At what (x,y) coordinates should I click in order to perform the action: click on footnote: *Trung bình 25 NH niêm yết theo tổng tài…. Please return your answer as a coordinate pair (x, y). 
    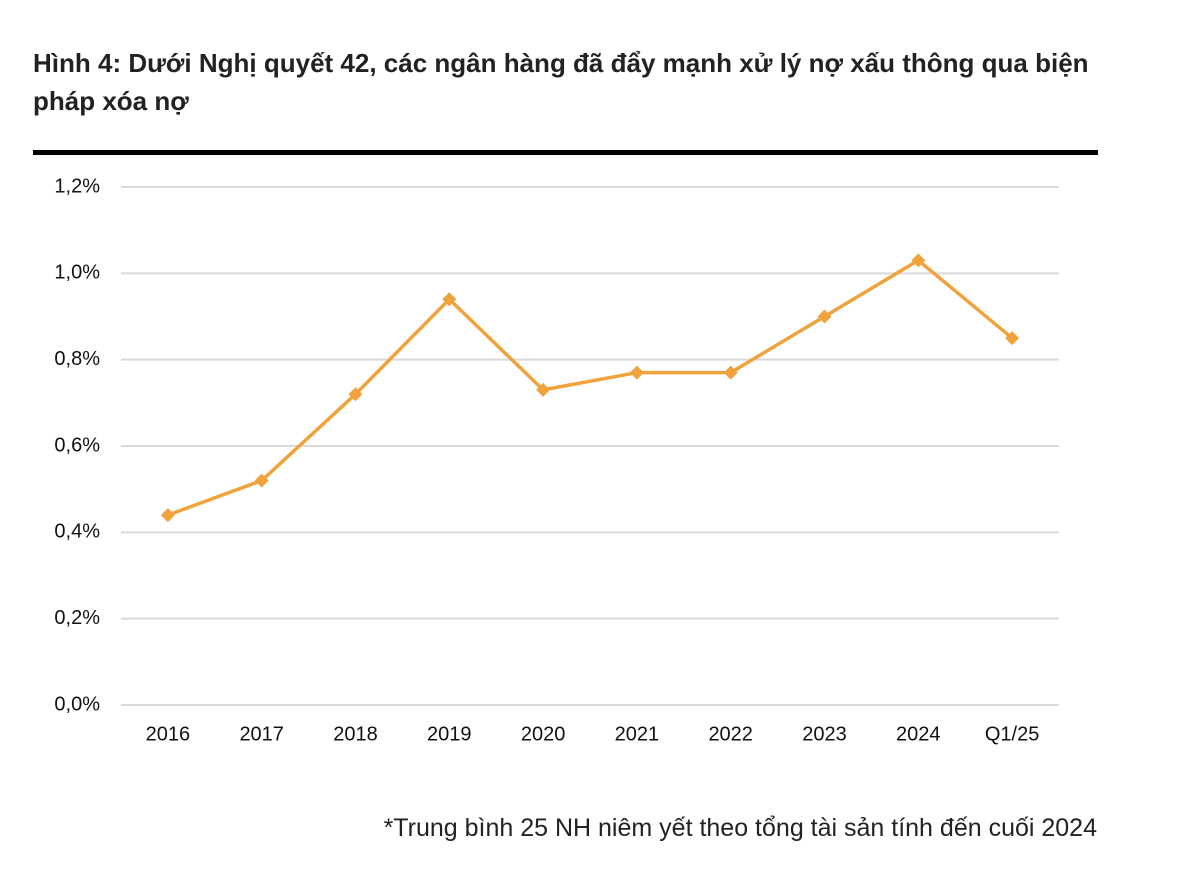
    Looking at the image, I should click on (740, 828).